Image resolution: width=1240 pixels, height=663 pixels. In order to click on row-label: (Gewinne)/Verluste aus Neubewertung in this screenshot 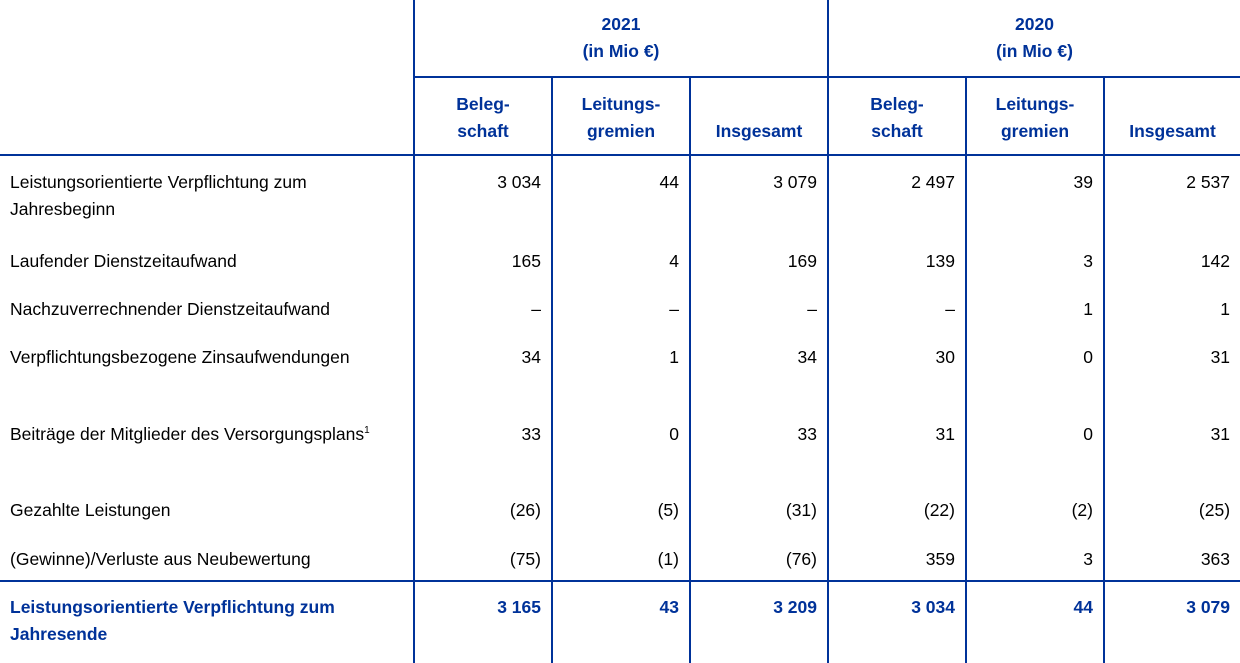, I will do `click(207, 557)`.